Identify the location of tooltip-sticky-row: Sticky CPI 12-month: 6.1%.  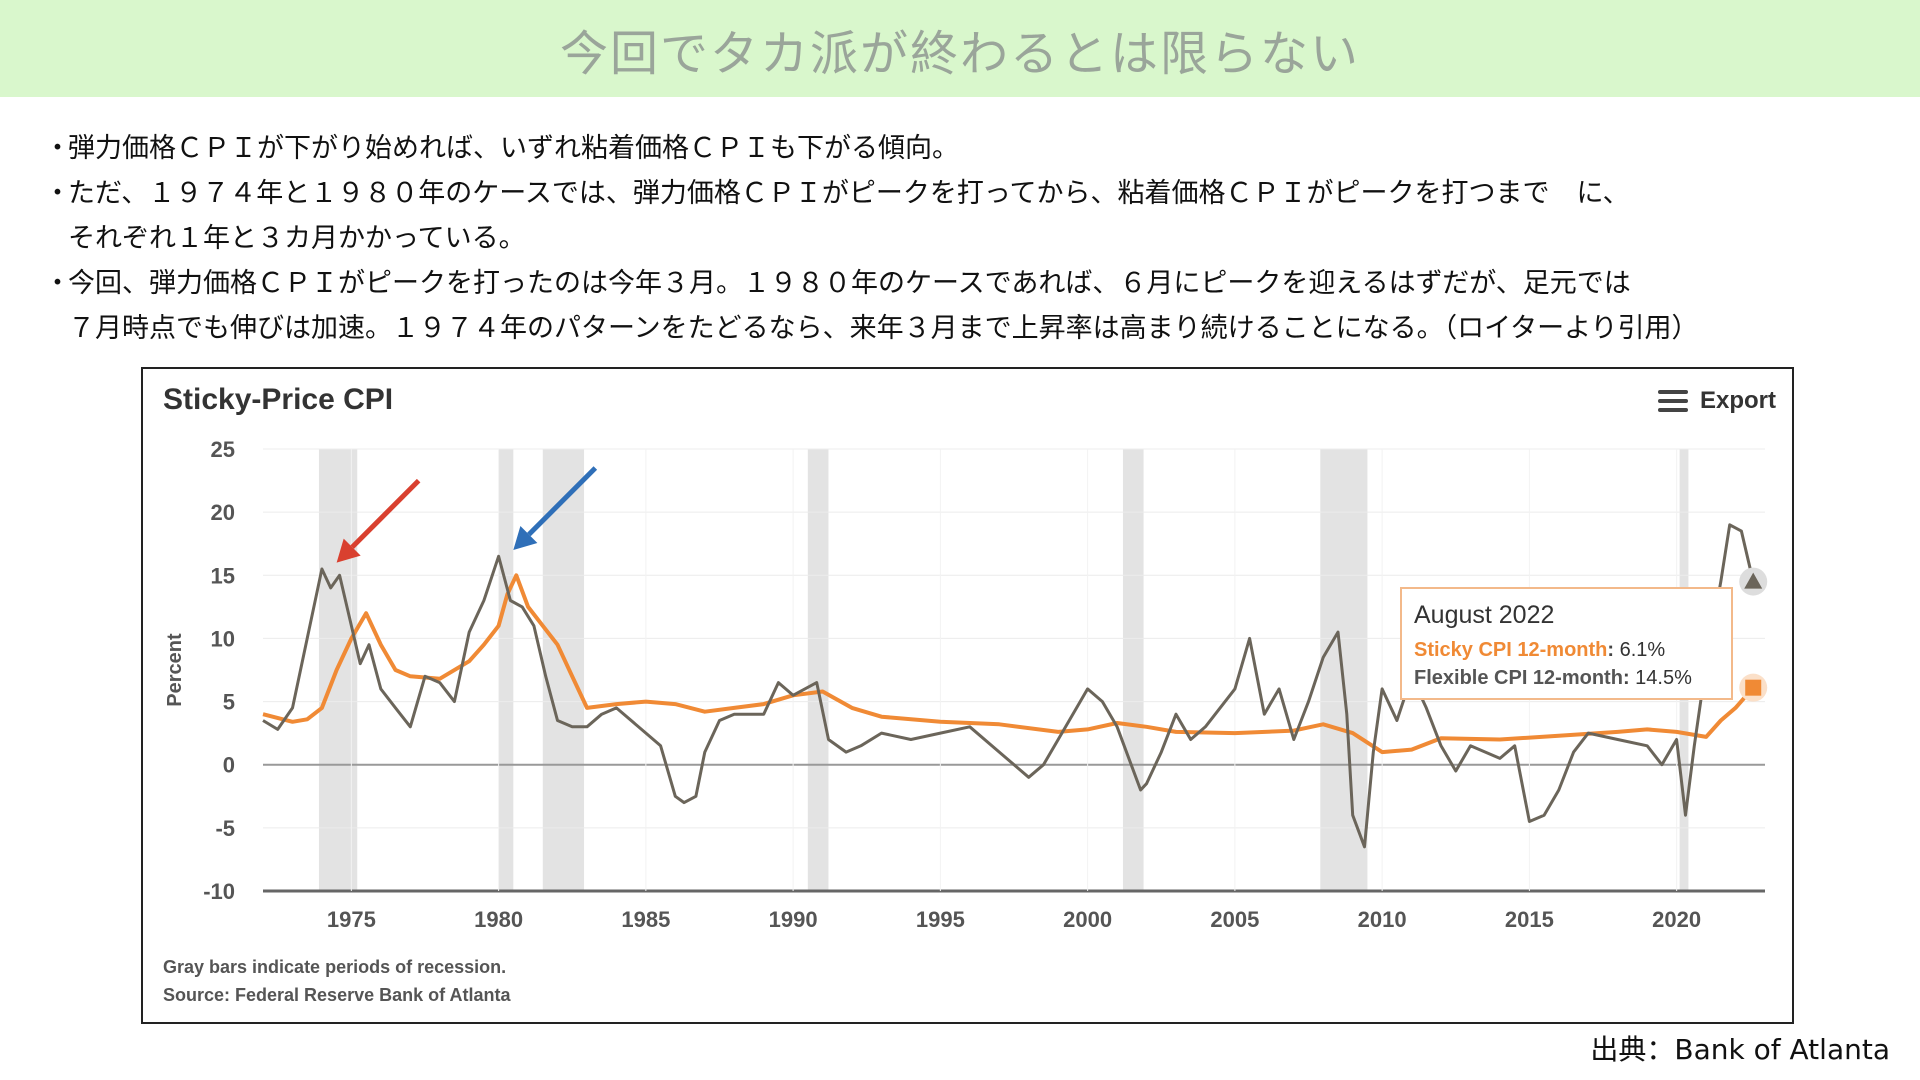
(1540, 650).